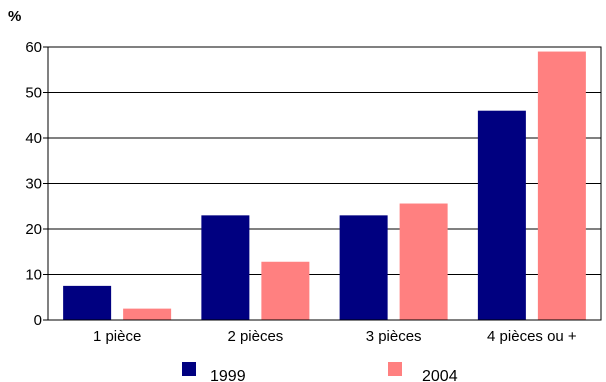 This screenshot has width=606, height=382. What do you see at coordinates (440, 375) in the screenshot?
I see `legend-label-2004: 2004` at bounding box center [440, 375].